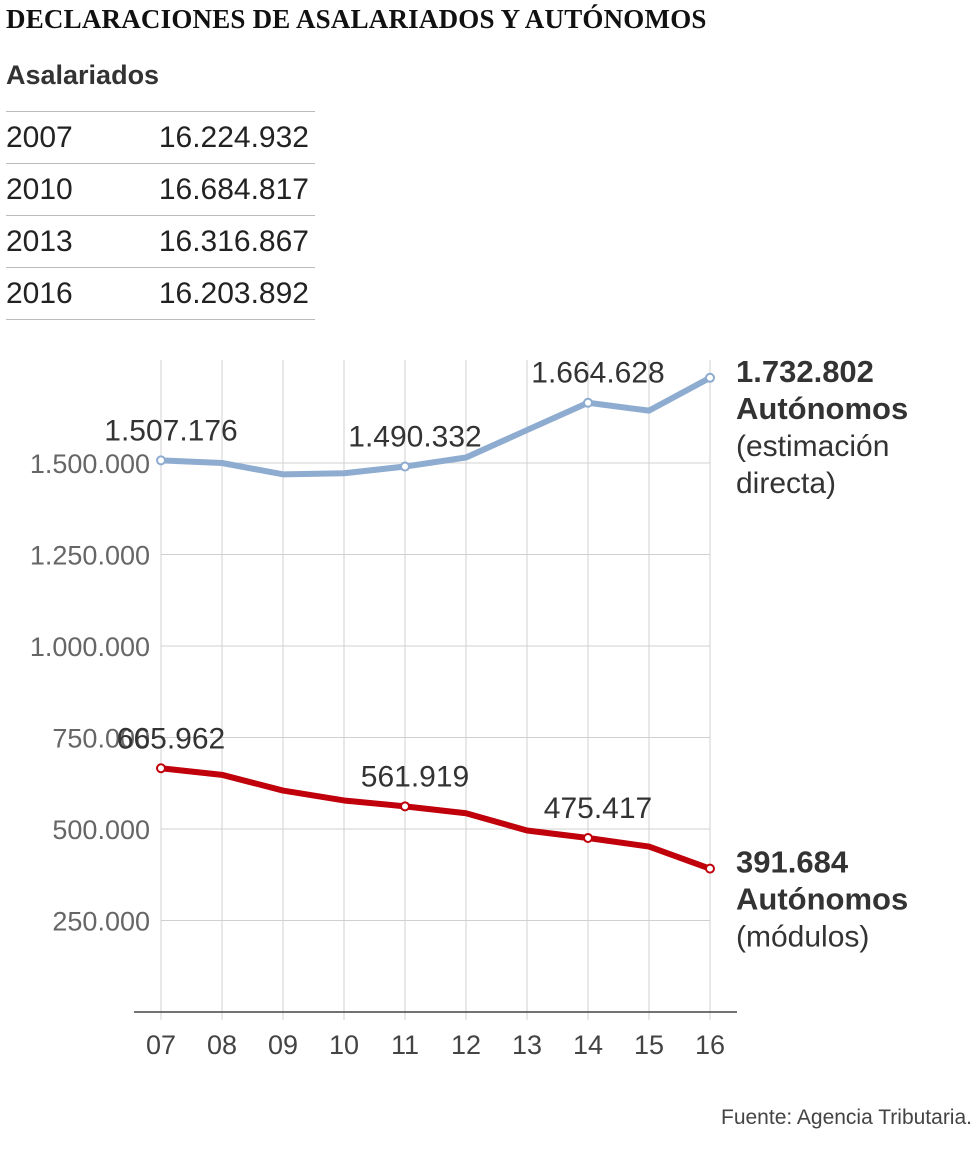 The height and width of the screenshot is (1164, 980). Describe the element at coordinates (206, 137) in the screenshot. I see `table-cell-value: 16.224.932` at that location.